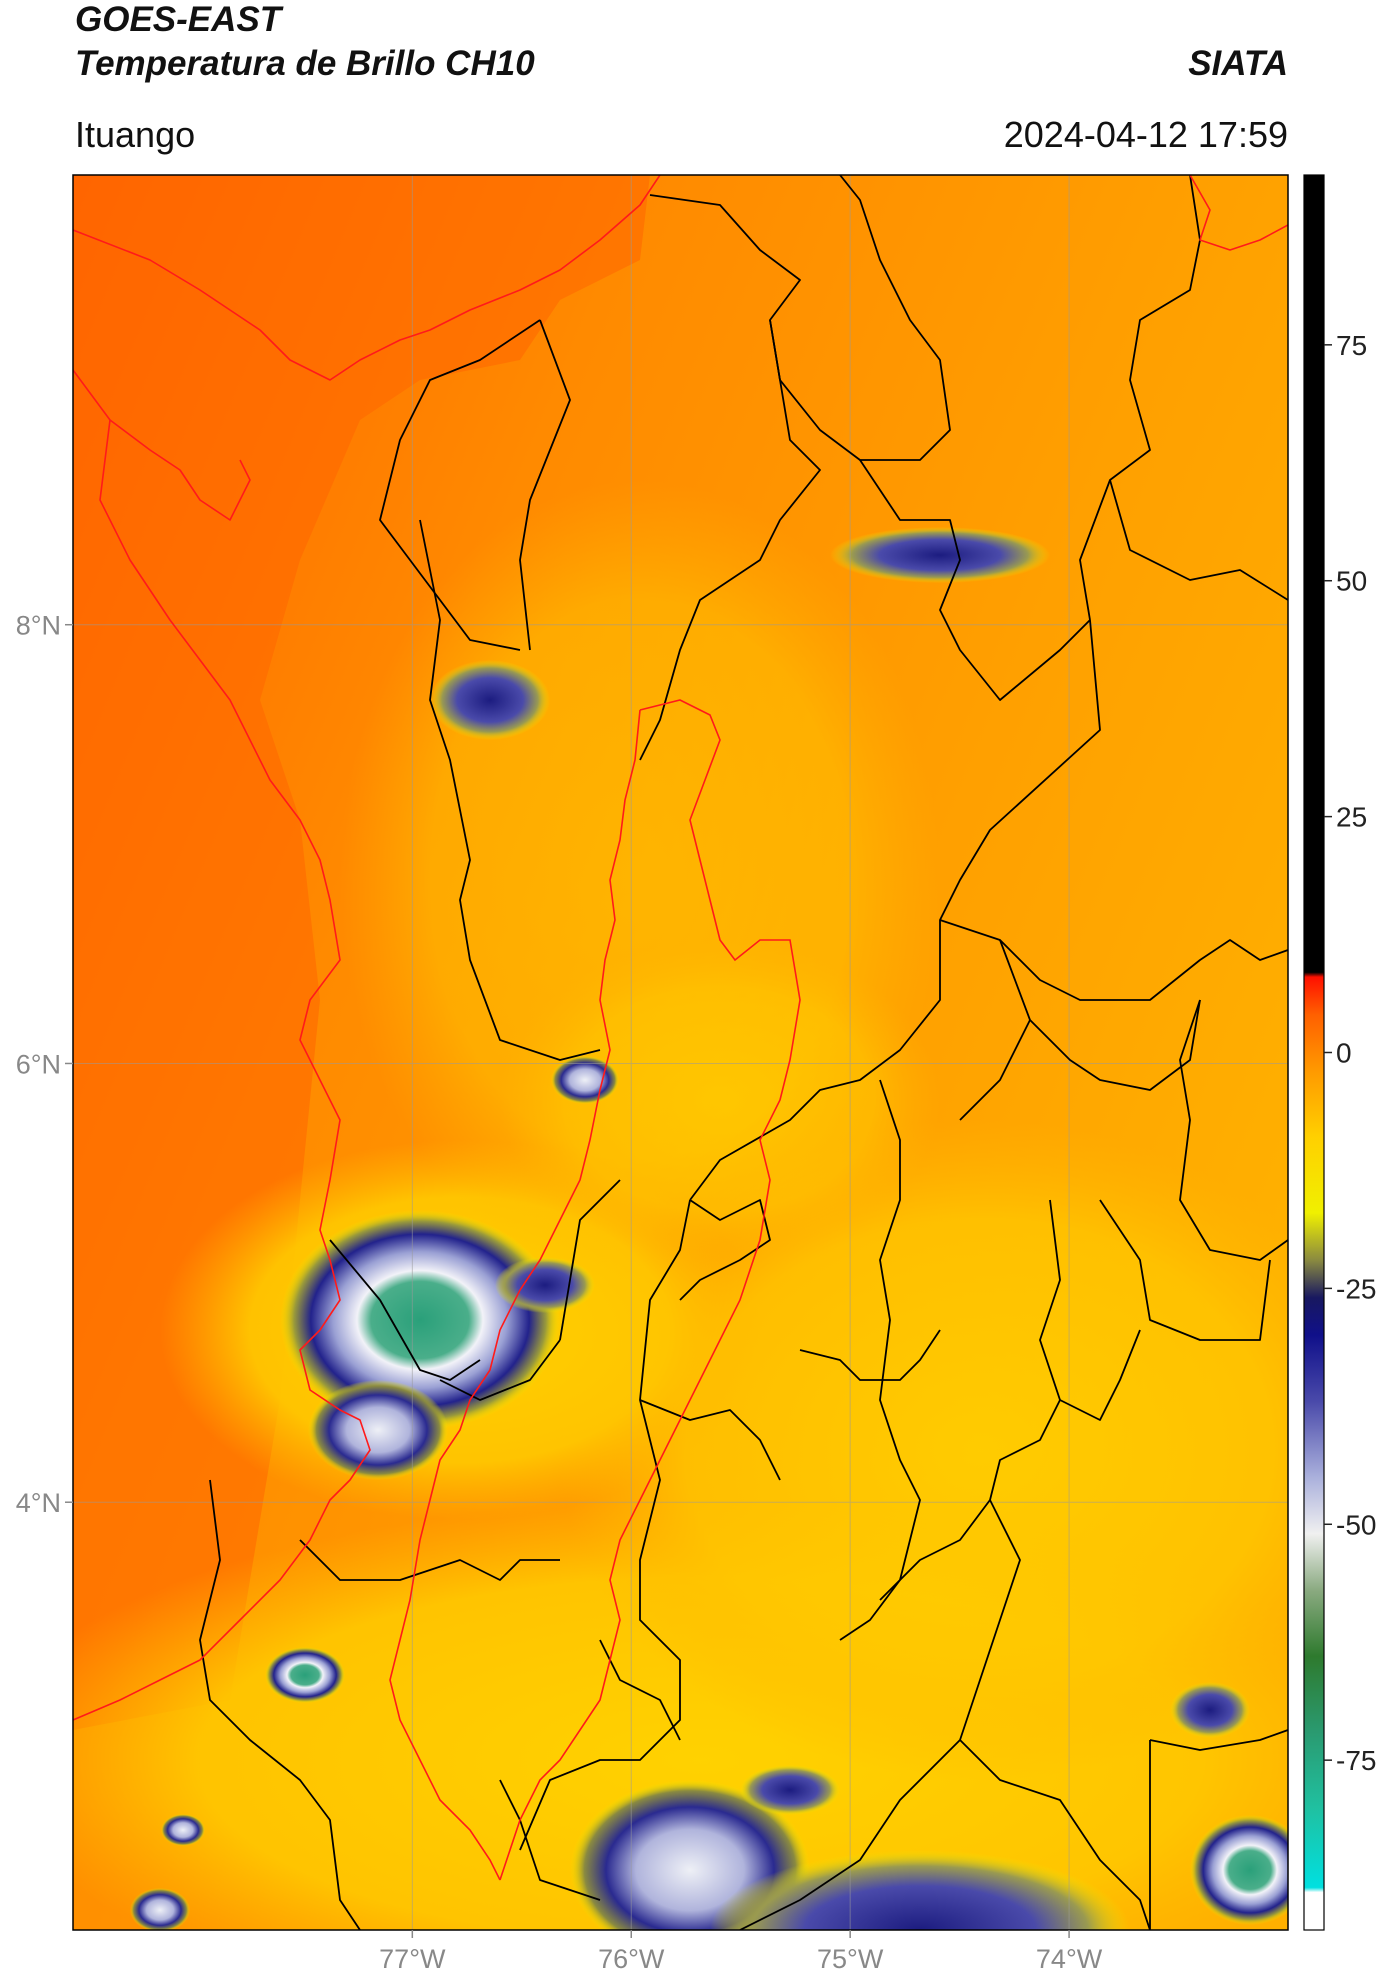 The image size is (1384, 1981). I want to click on basin-east-boundary, so click(650, 1290).